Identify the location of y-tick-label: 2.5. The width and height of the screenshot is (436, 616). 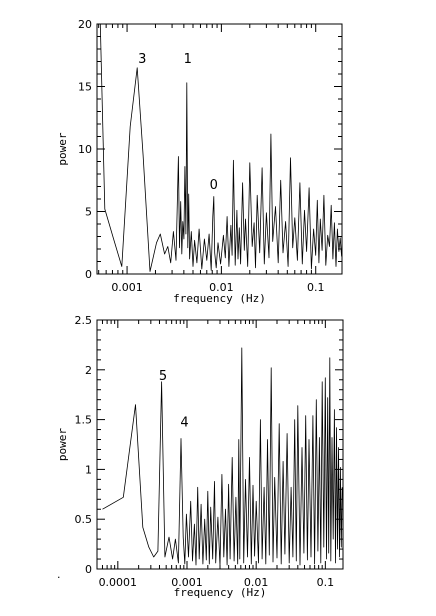
(84, 320).